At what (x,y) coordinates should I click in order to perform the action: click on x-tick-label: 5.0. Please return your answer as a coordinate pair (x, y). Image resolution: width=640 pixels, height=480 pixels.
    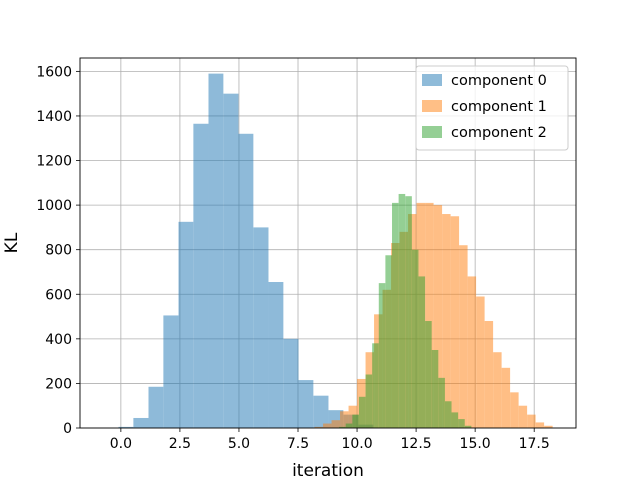
    Looking at the image, I should click on (239, 444).